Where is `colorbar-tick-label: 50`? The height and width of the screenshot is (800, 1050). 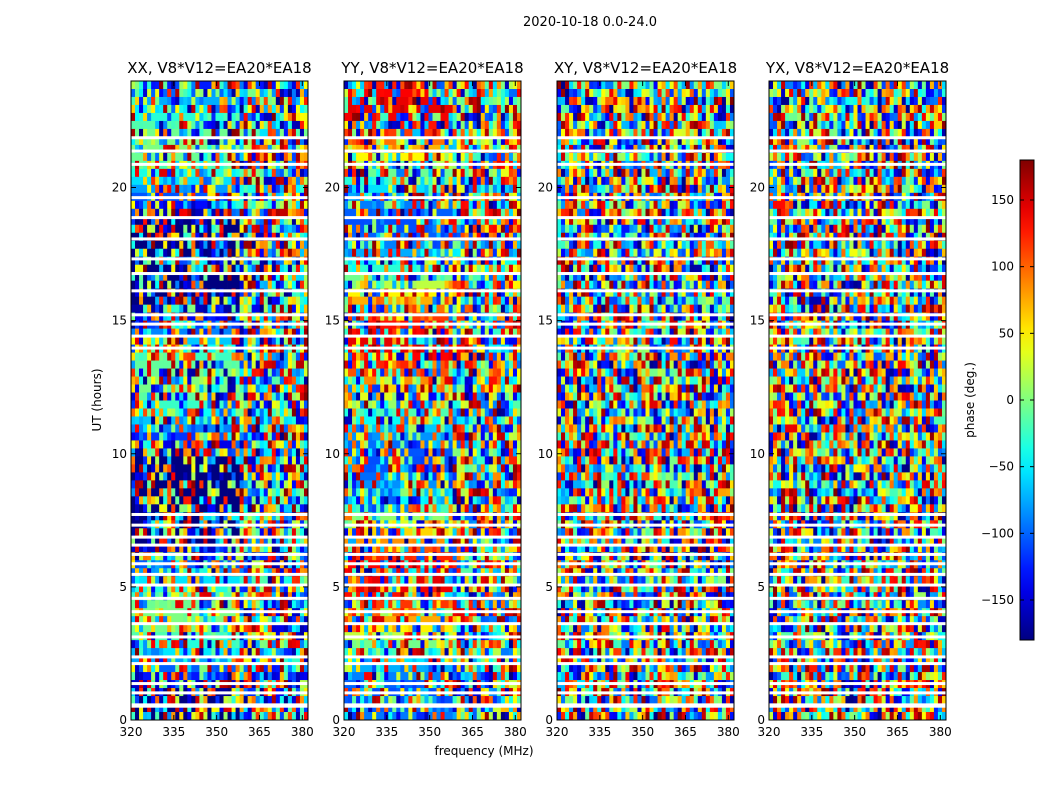 colorbar-tick-label: 50 is located at coordinates (1006, 333).